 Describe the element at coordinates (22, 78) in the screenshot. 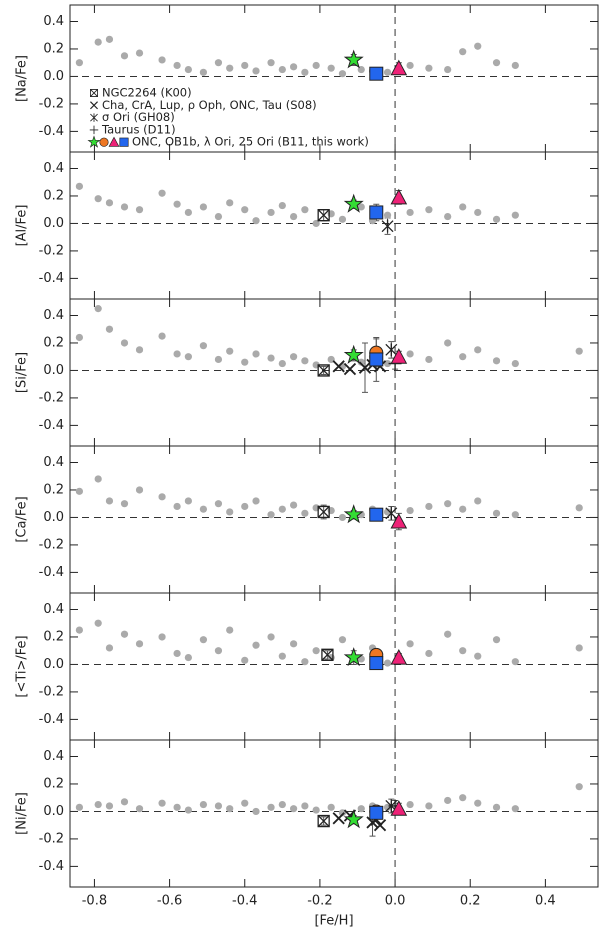

I see `y-axis-label: [Na/Fe]` at that location.